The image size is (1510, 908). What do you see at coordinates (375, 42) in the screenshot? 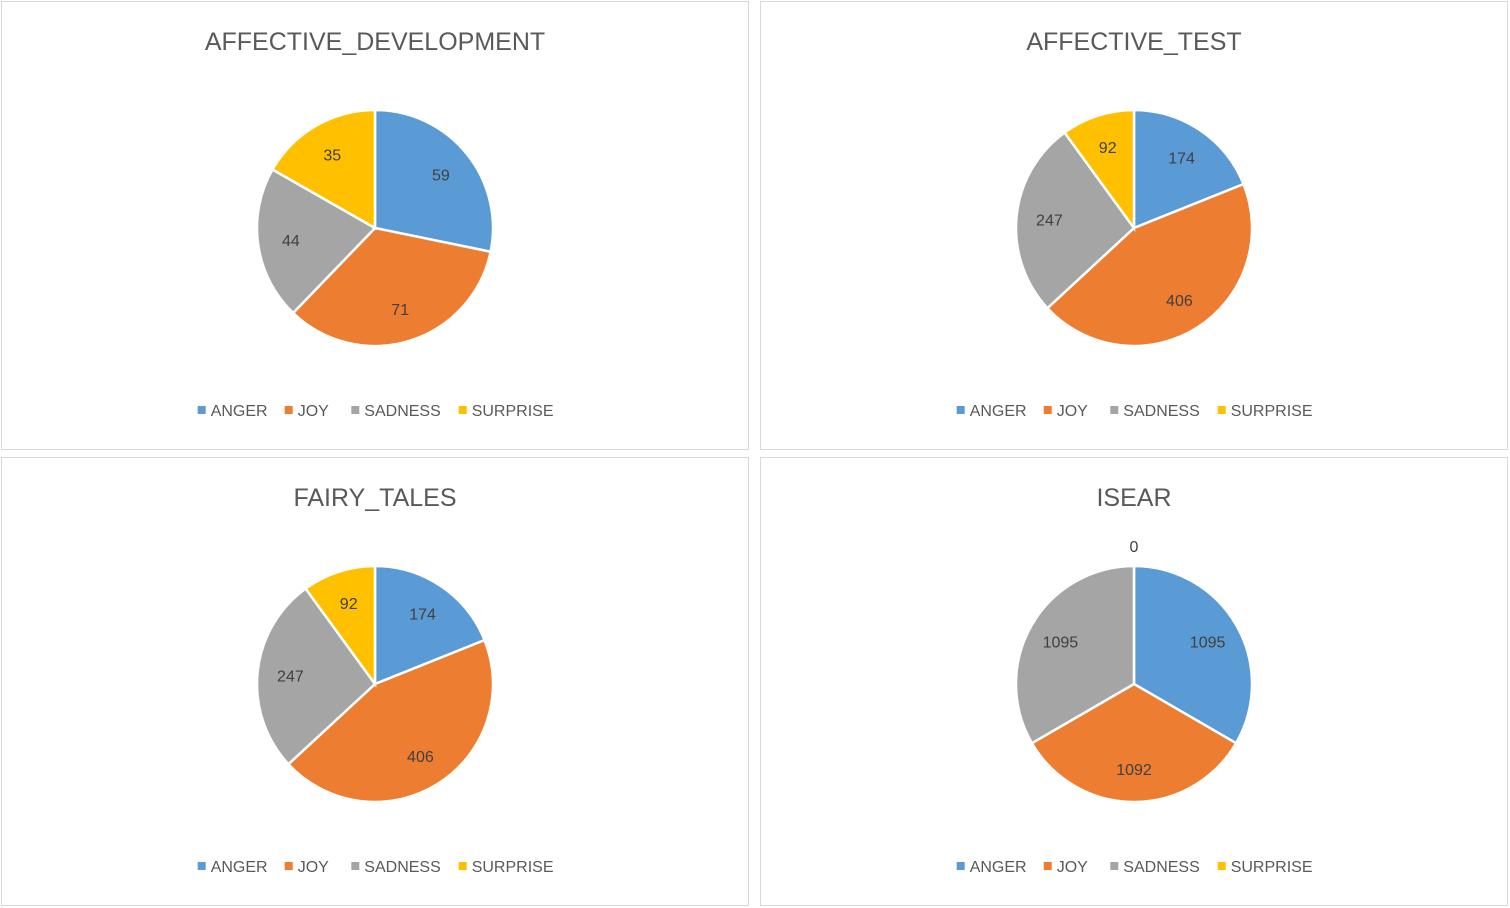
I see `chart-title: AFFECTIVE_DEVELOPMENT` at bounding box center [375, 42].